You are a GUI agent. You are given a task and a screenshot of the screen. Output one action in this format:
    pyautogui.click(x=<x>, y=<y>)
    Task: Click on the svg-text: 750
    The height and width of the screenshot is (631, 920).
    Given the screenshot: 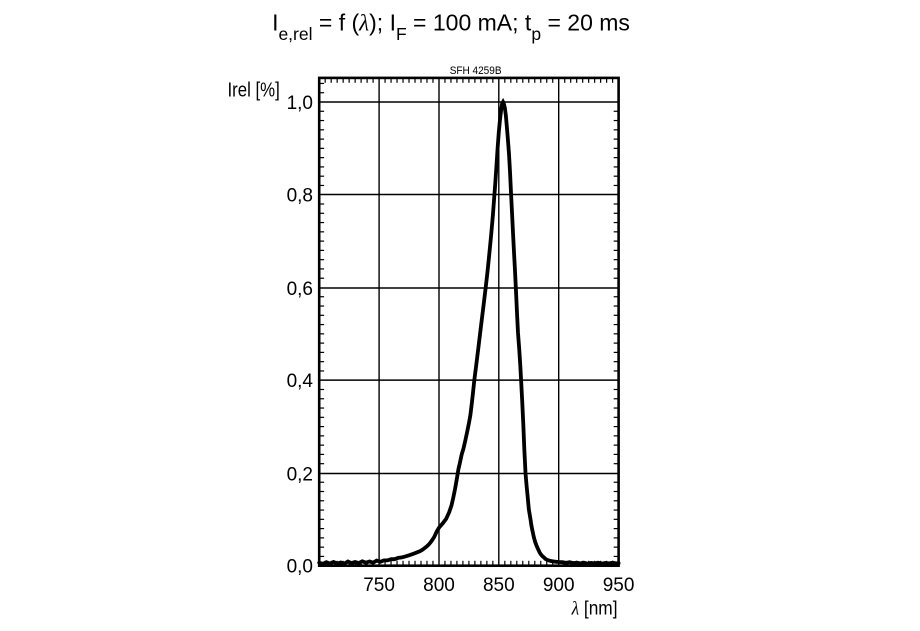 What is the action you would take?
    pyautogui.click(x=379, y=585)
    